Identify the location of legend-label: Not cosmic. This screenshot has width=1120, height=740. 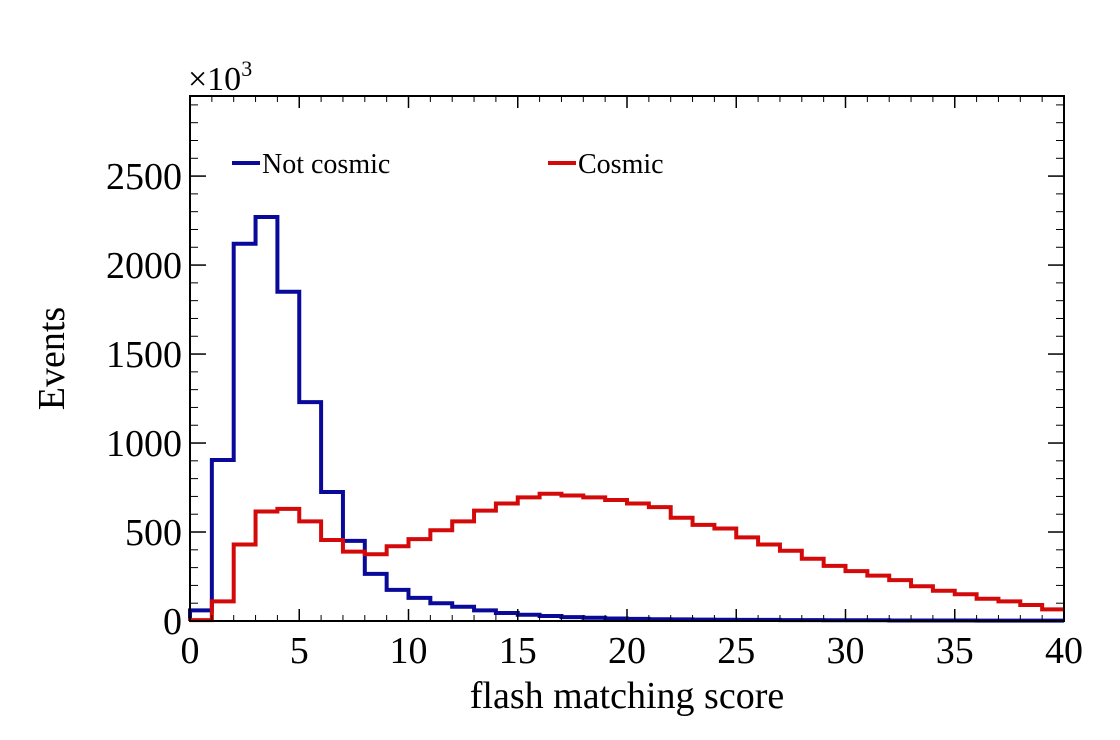
(326, 164).